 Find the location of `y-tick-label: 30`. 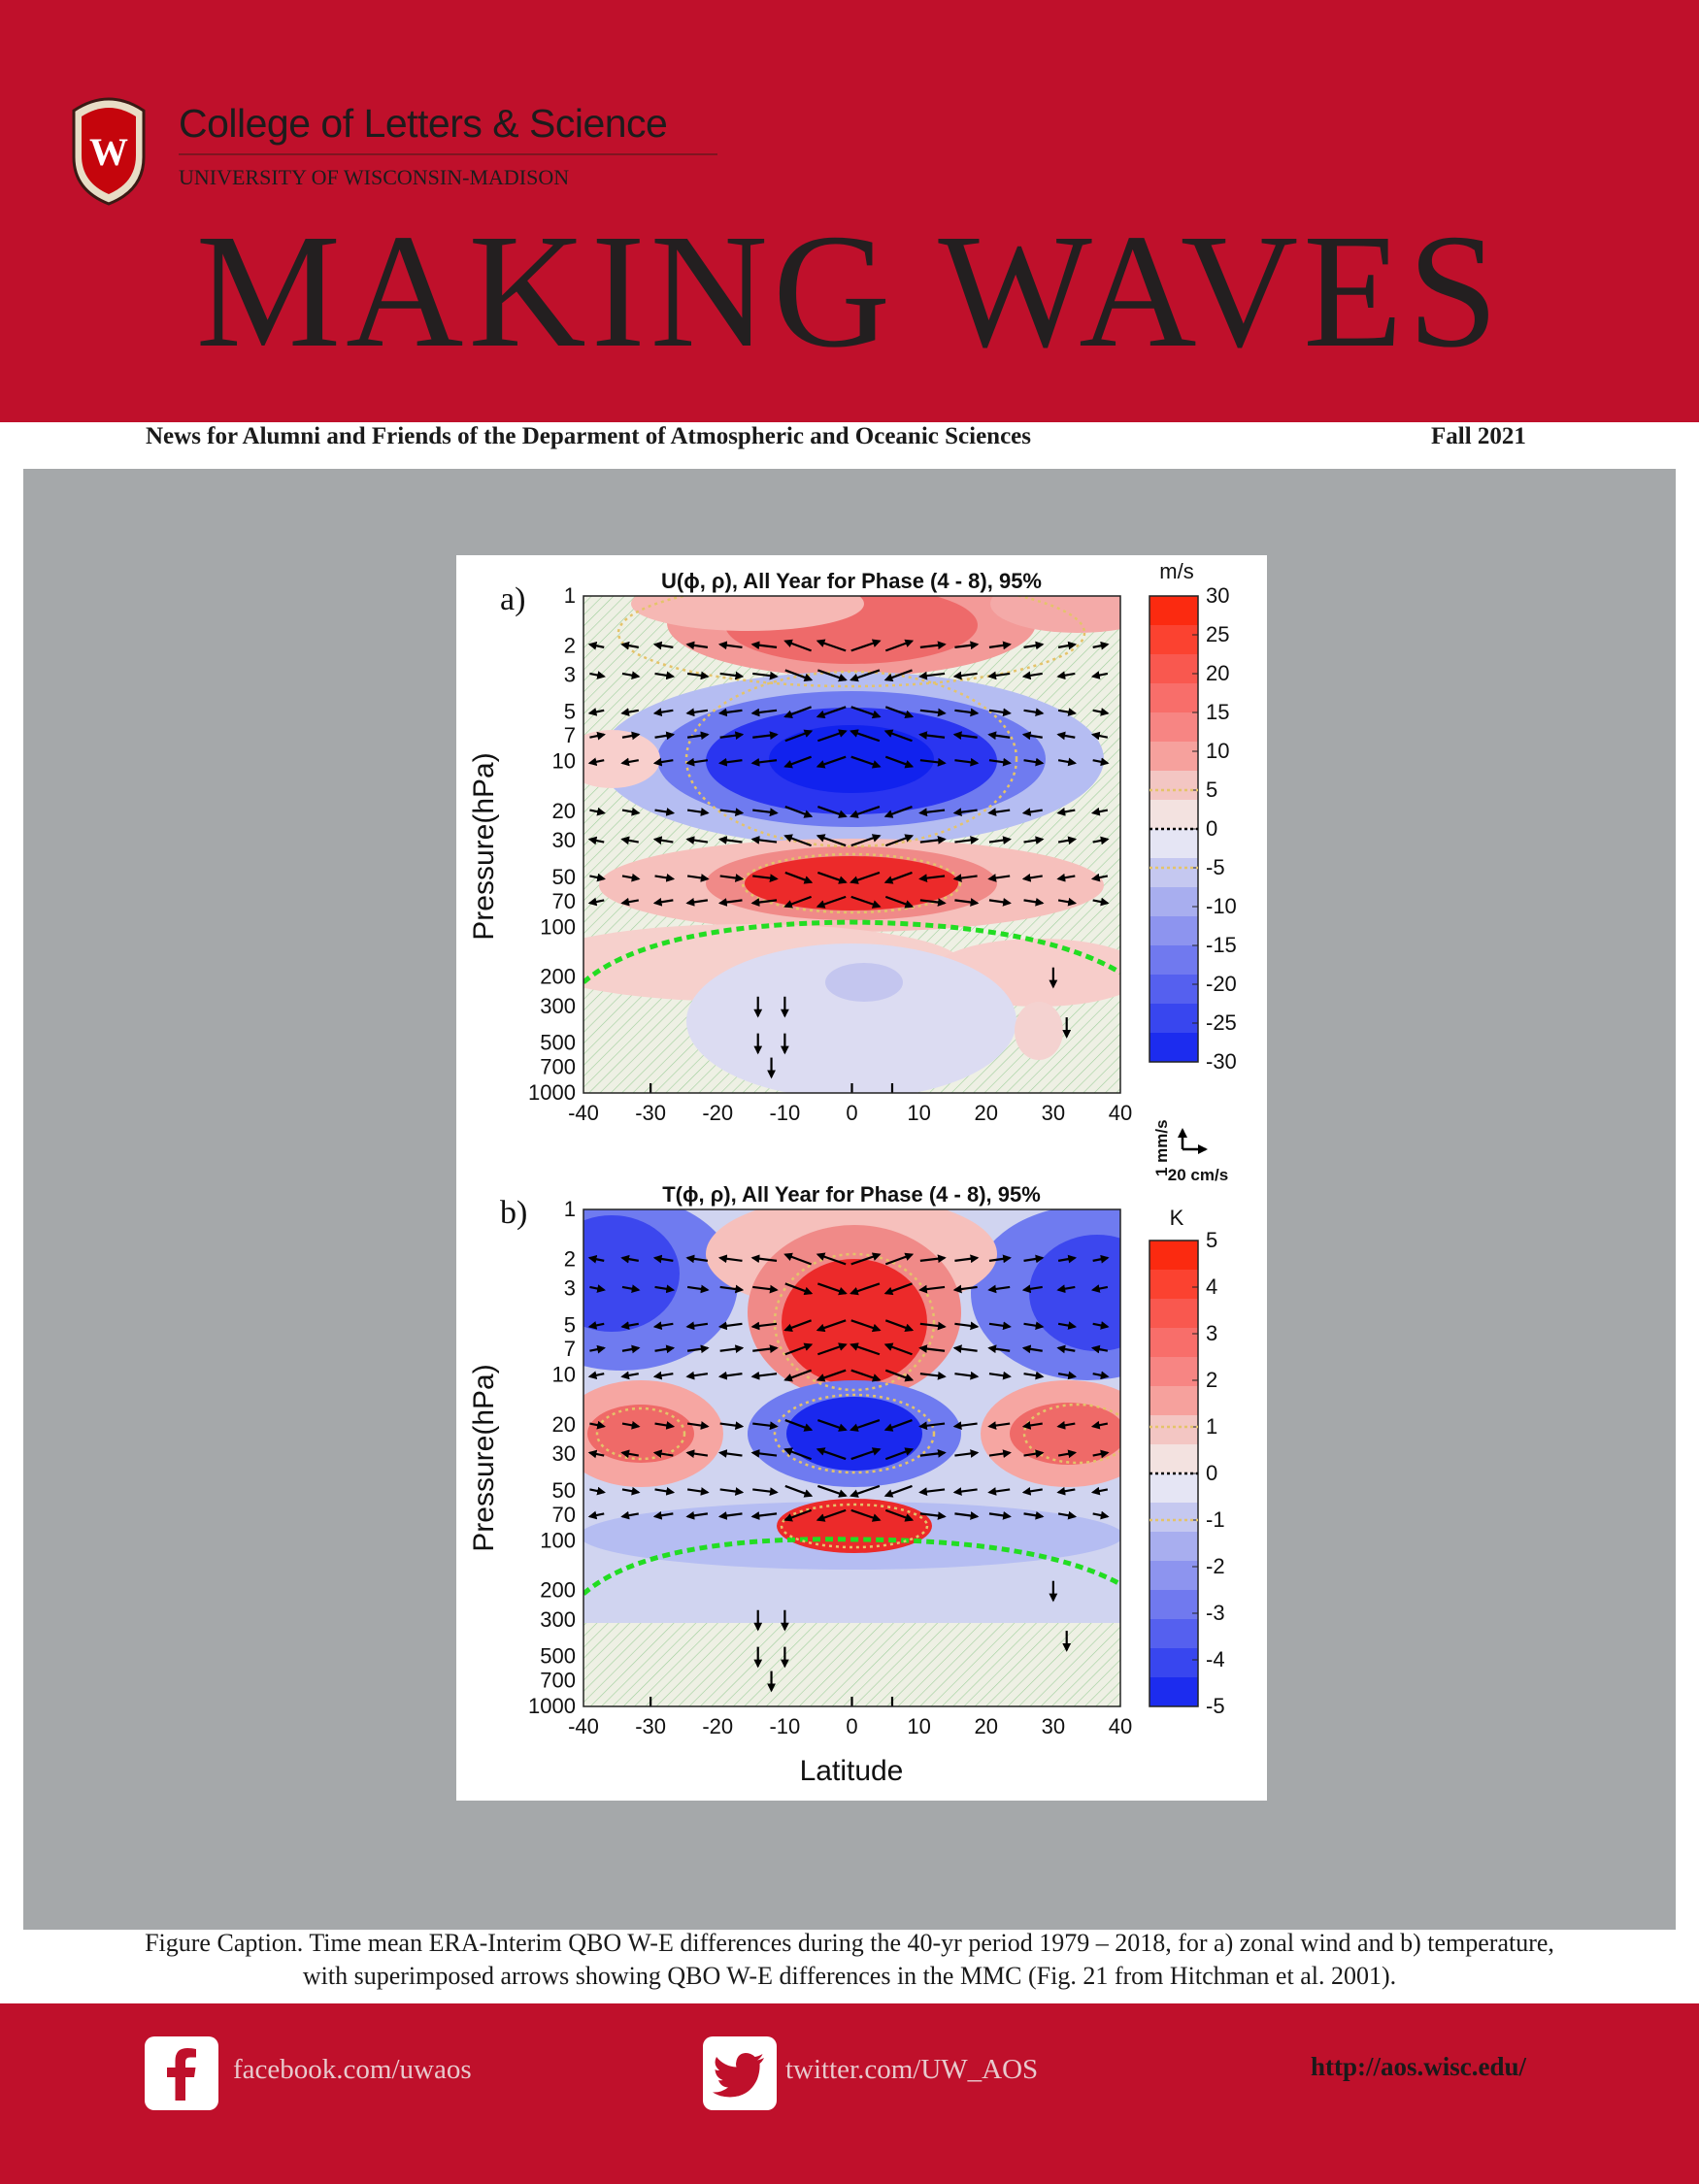

y-tick-label: 30 is located at coordinates (564, 840).